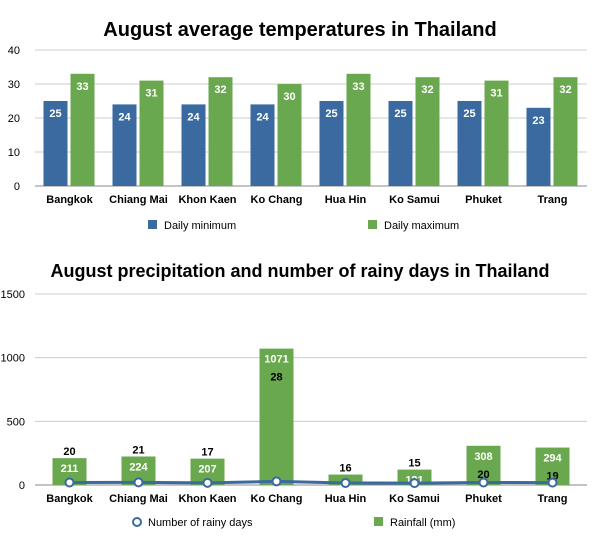  What do you see at coordinates (200, 523) in the screenshot?
I see `legend-label: Number of rainy days` at bounding box center [200, 523].